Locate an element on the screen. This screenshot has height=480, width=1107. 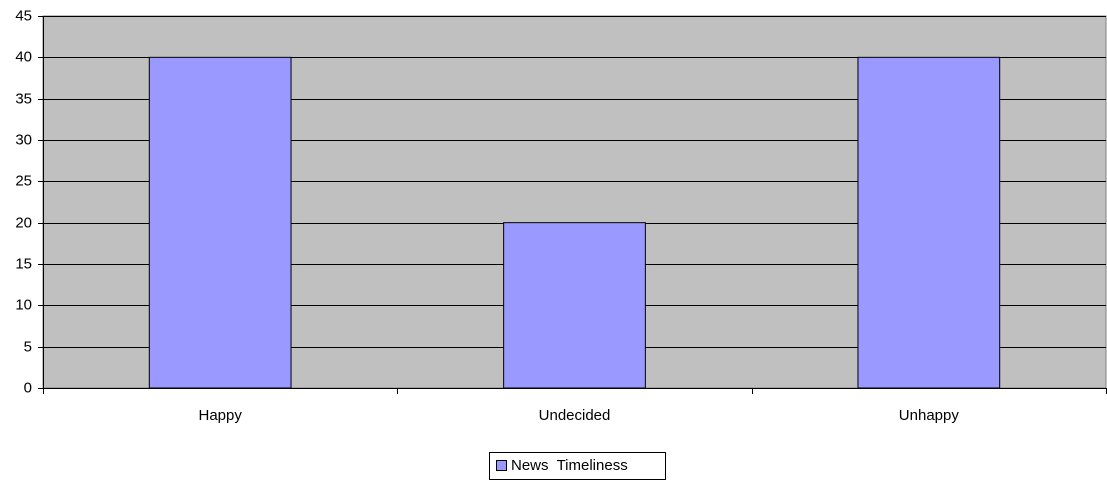
y-tick-label: 10 is located at coordinates (23, 304).